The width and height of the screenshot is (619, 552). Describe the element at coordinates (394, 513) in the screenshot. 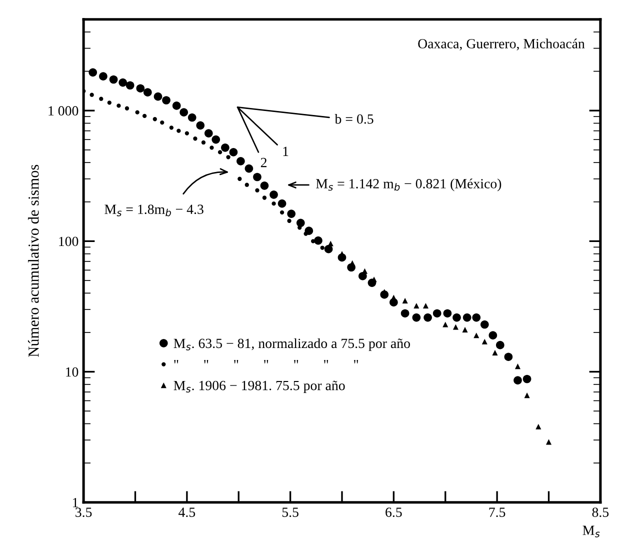

I see `x-tick-label: 6.5` at that location.